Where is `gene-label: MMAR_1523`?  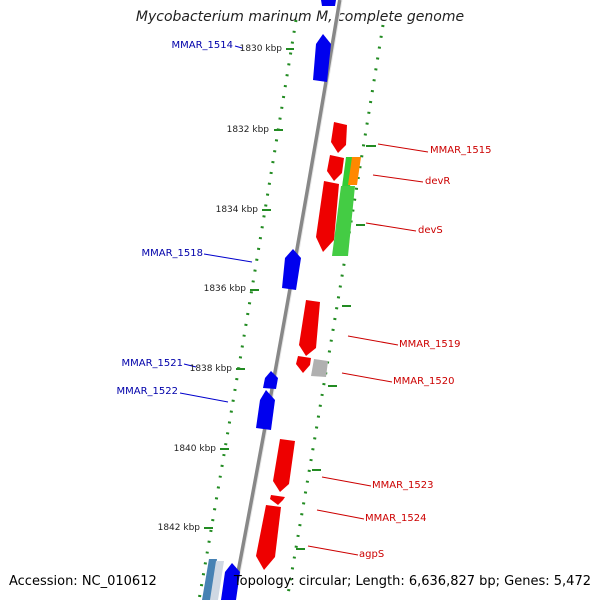 gene-label: MMAR_1523 is located at coordinates (403, 485).